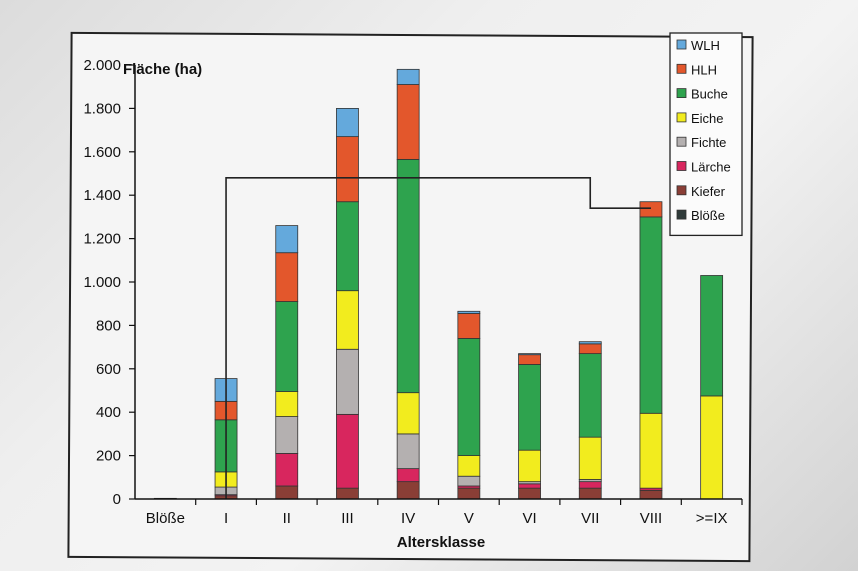 The image size is (858, 571). I want to click on y-tick-label: 1.400, so click(102, 195).